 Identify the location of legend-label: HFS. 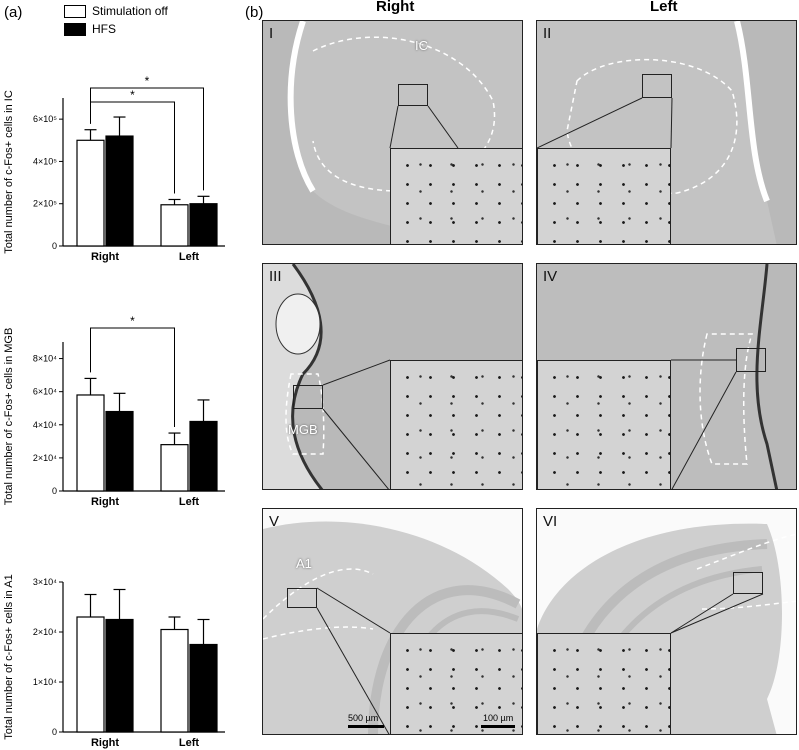
(104, 29).